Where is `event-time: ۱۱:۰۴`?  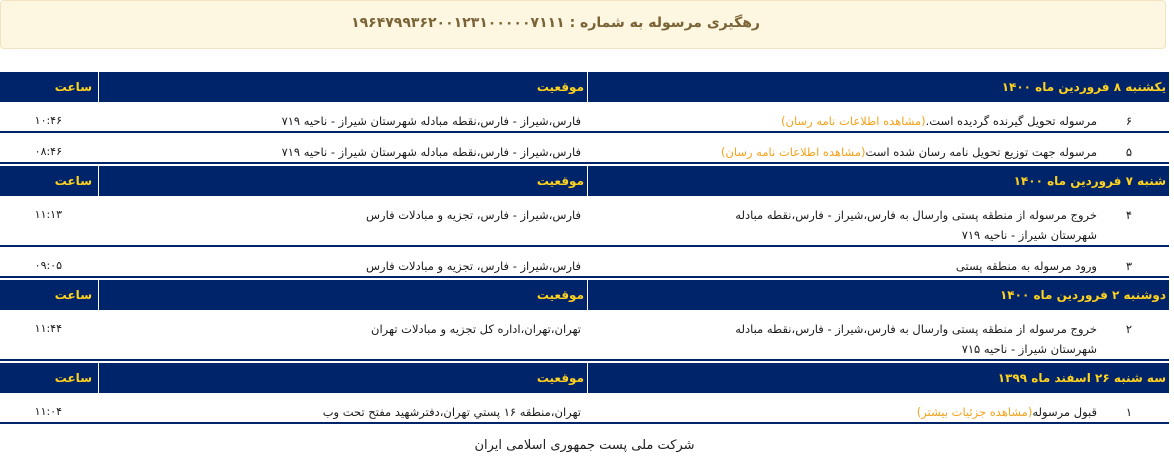 event-time: ۱۱:۰۴ is located at coordinates (48, 411).